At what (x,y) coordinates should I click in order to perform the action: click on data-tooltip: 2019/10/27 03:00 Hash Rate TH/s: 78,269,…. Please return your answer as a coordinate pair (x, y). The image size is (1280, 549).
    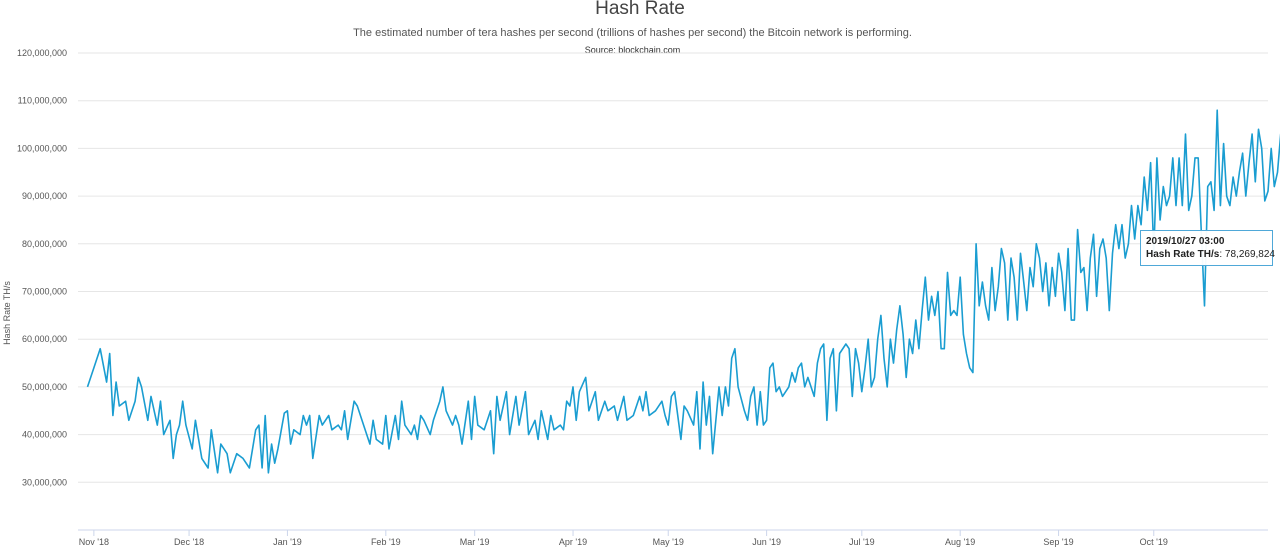
    Looking at the image, I should click on (1207, 248).